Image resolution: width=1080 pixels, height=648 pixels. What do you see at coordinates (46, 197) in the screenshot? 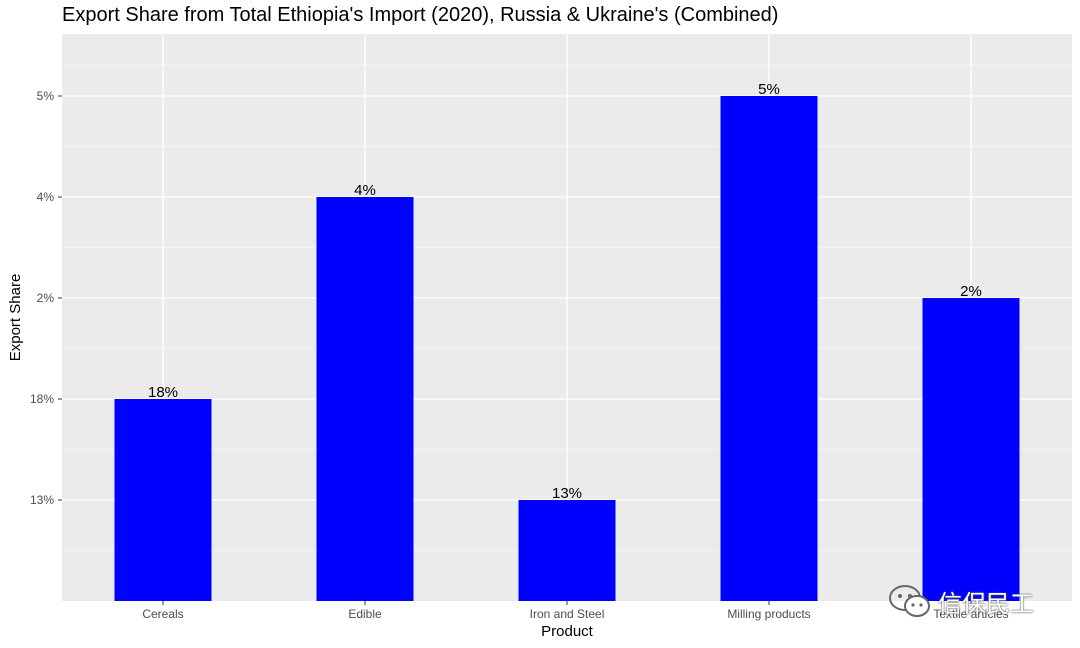
I see `y-tick-label: 4%` at bounding box center [46, 197].